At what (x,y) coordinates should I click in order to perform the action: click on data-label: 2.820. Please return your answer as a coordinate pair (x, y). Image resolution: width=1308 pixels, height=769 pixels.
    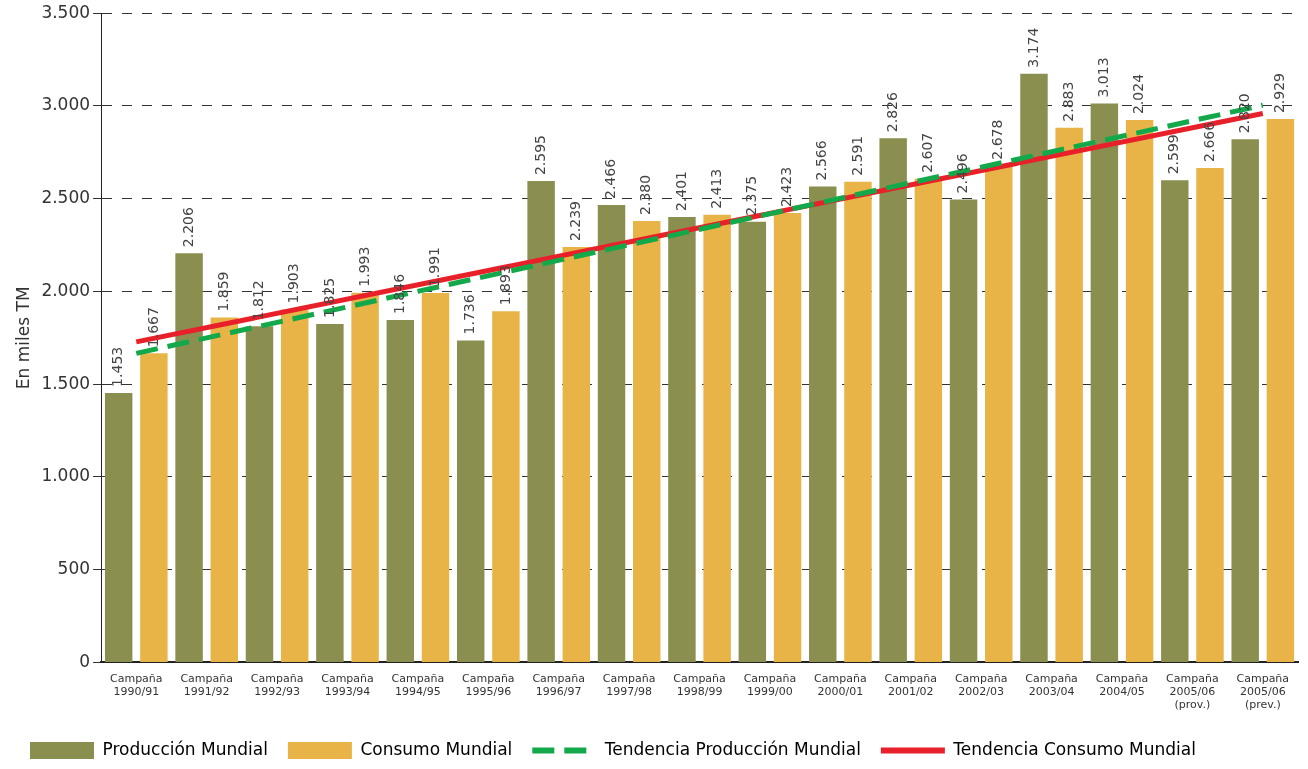
    Looking at the image, I should click on (1243, 113).